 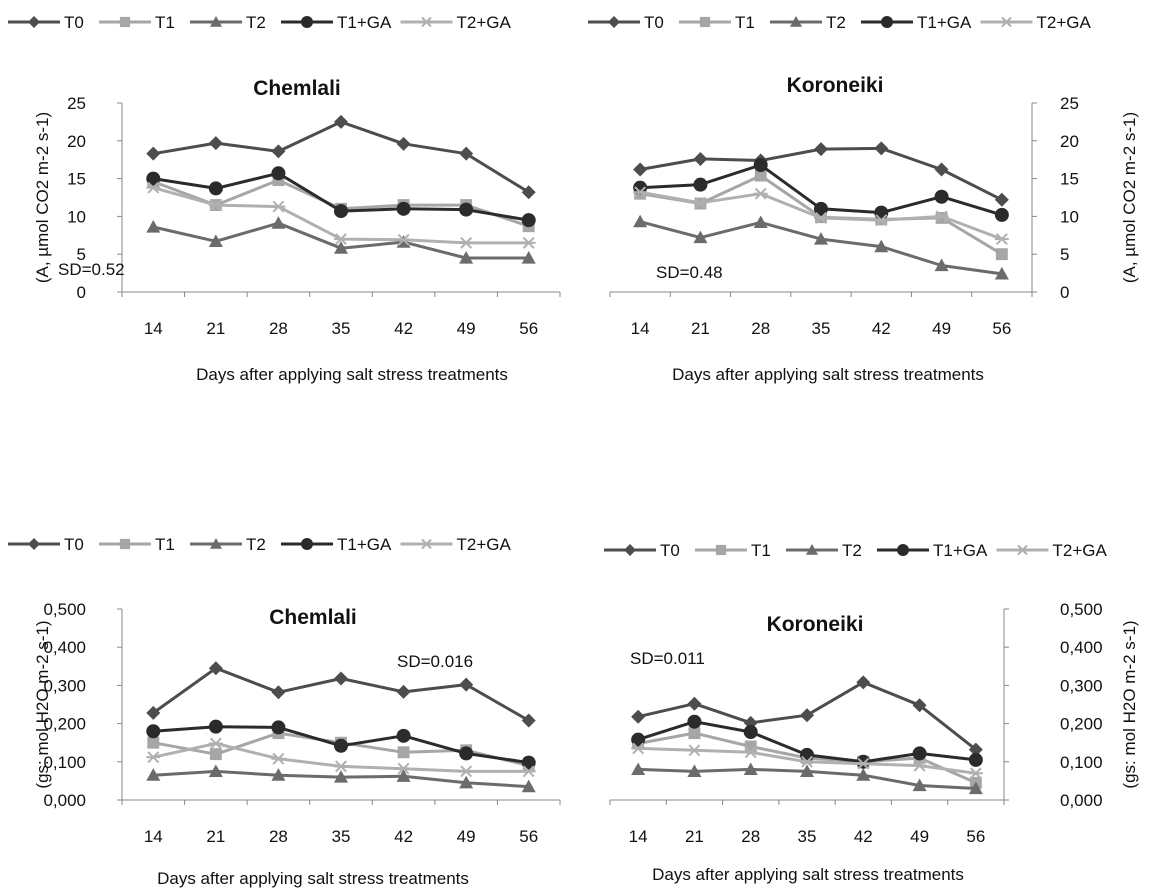 What do you see at coordinates (1129, 704) in the screenshot?
I see `y-axis-label: (gs: mol H2O m-2 s-1)` at bounding box center [1129, 704].